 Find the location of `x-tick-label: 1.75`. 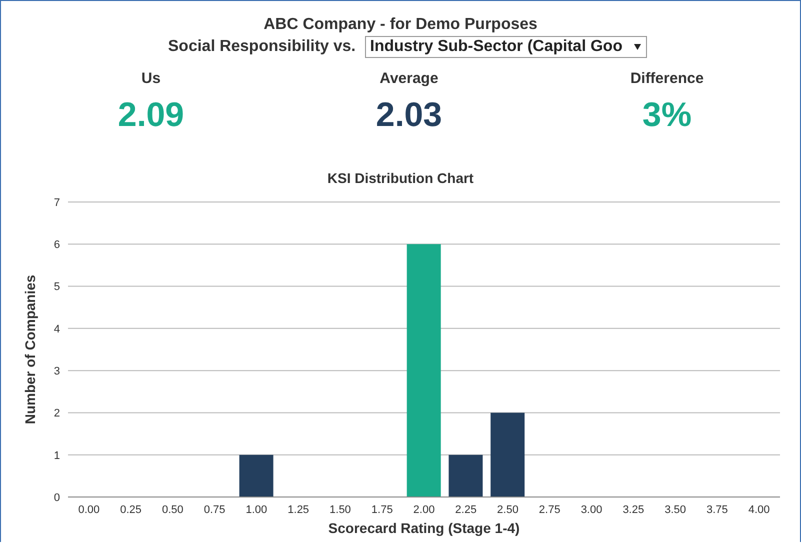

x-tick-label: 1.75 is located at coordinates (382, 510).